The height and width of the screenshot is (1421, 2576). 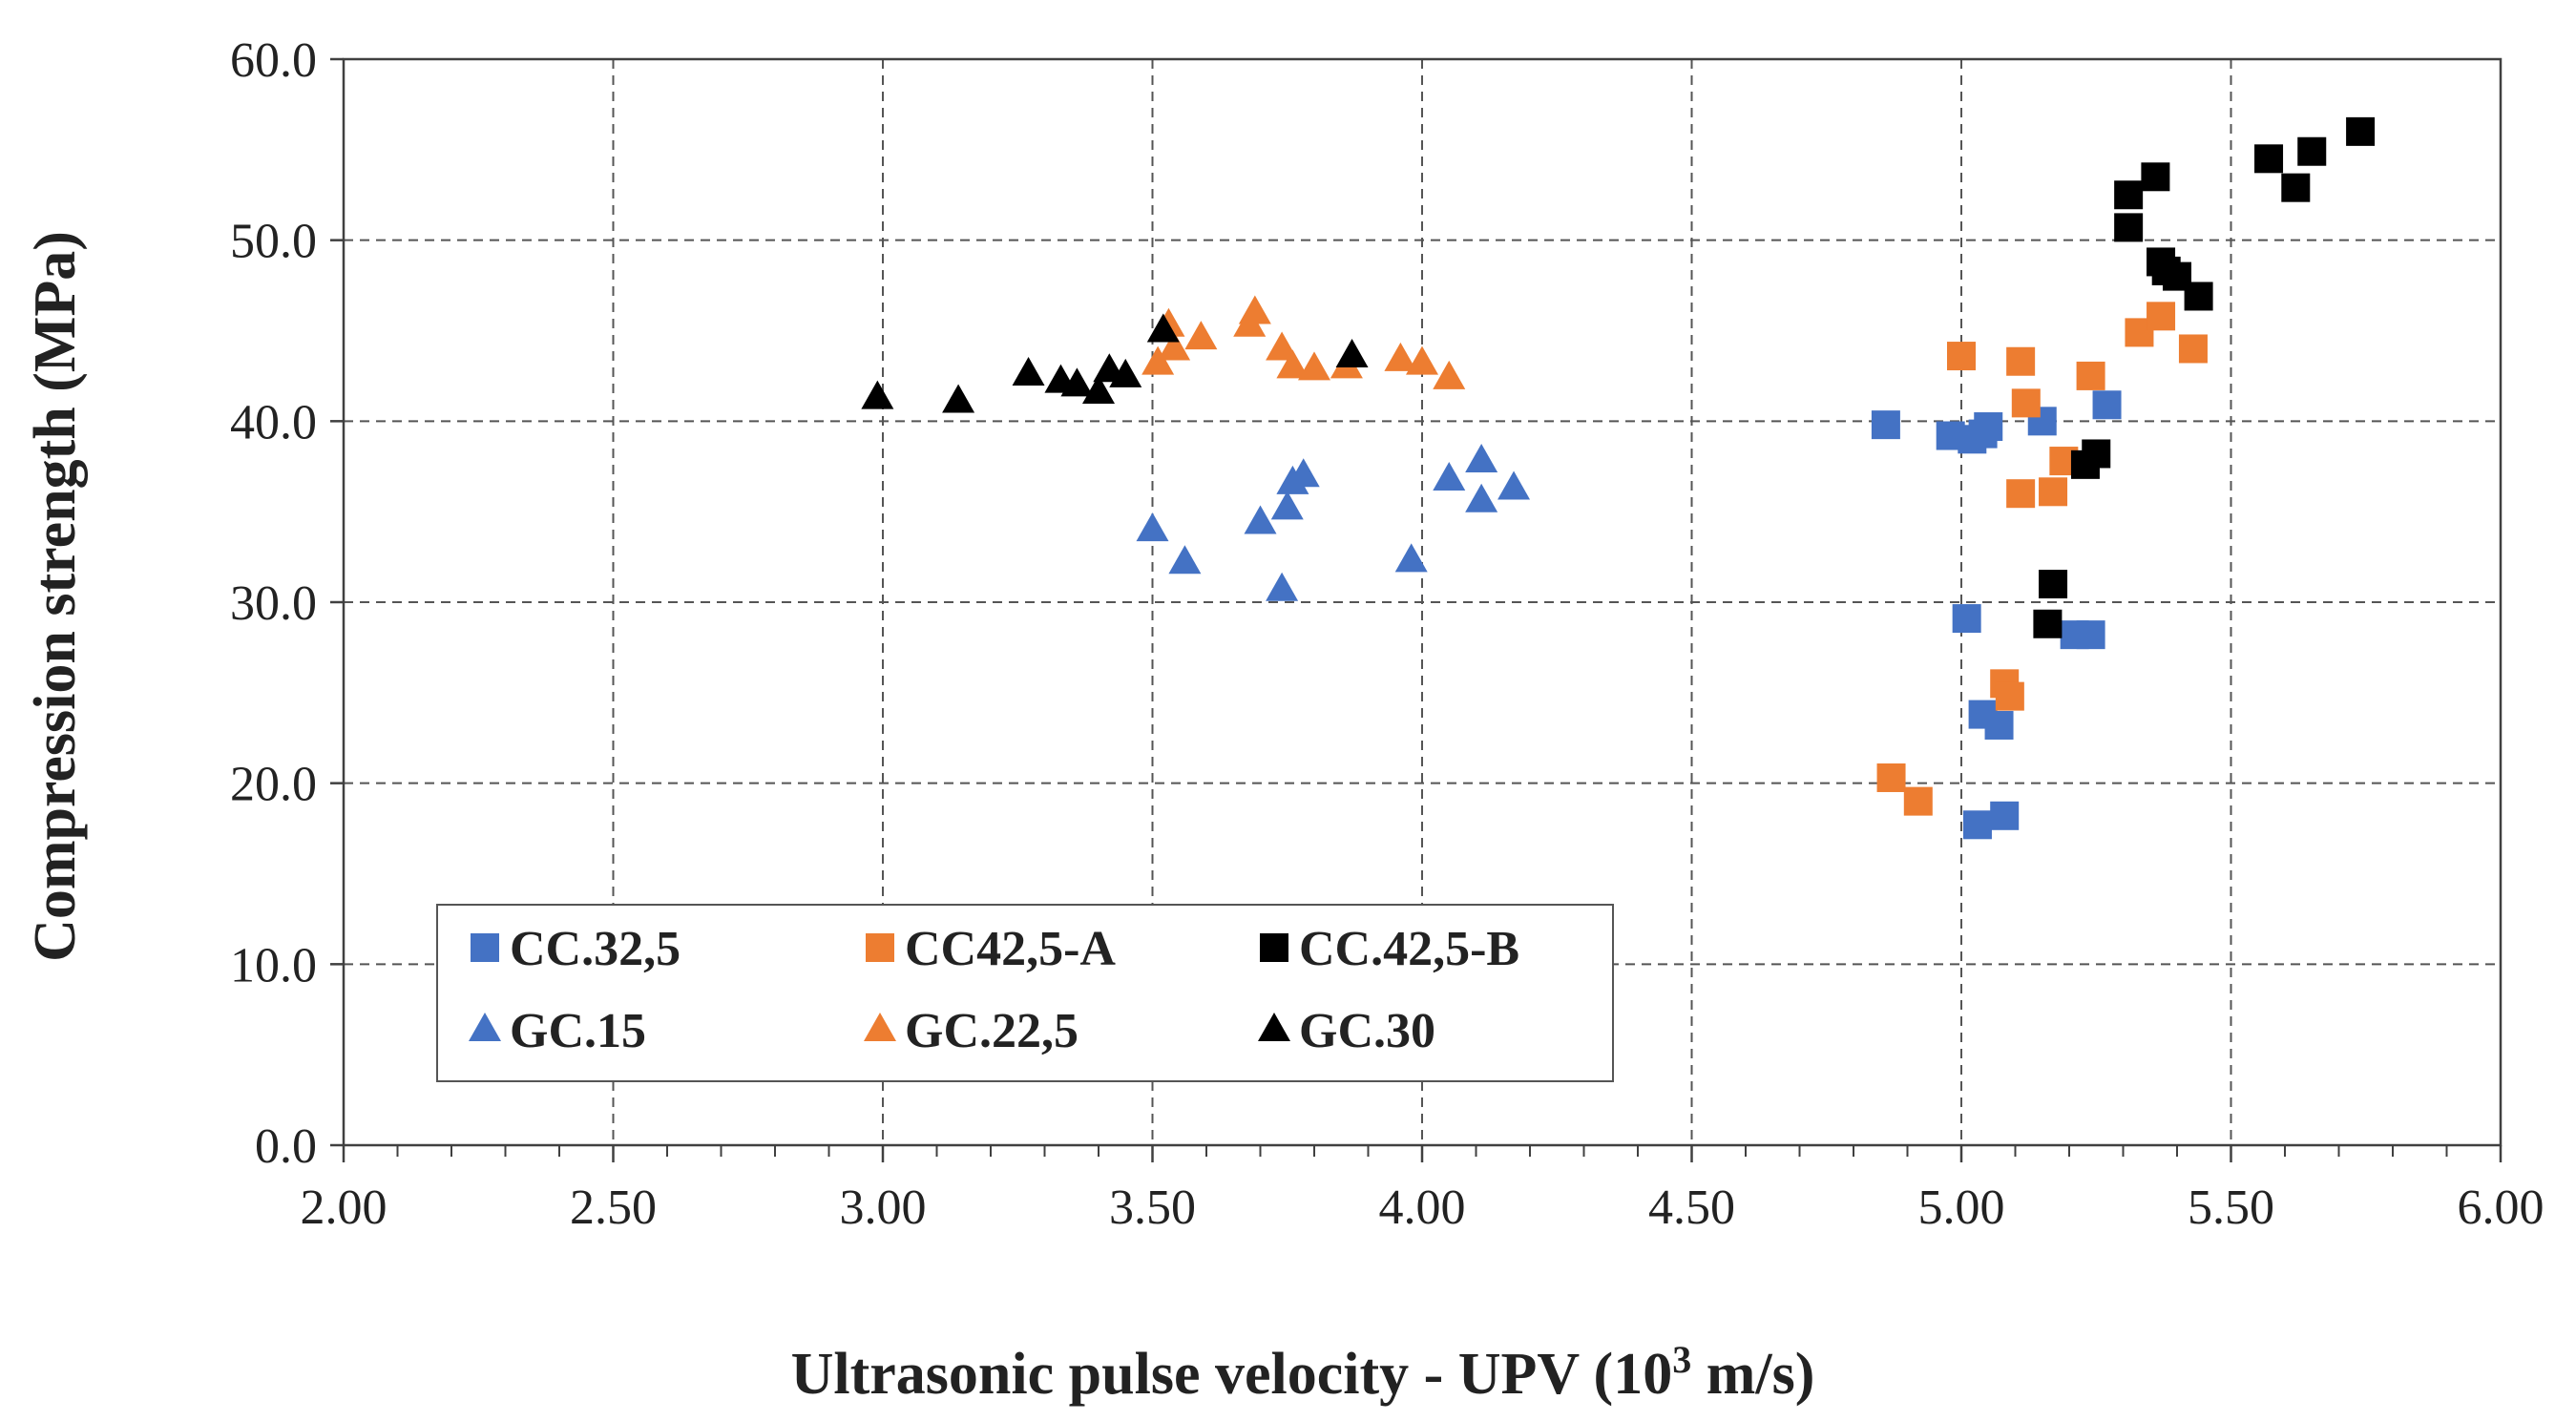 What do you see at coordinates (1409, 949) in the screenshot?
I see `legend-label: CC.42,5-B` at bounding box center [1409, 949].